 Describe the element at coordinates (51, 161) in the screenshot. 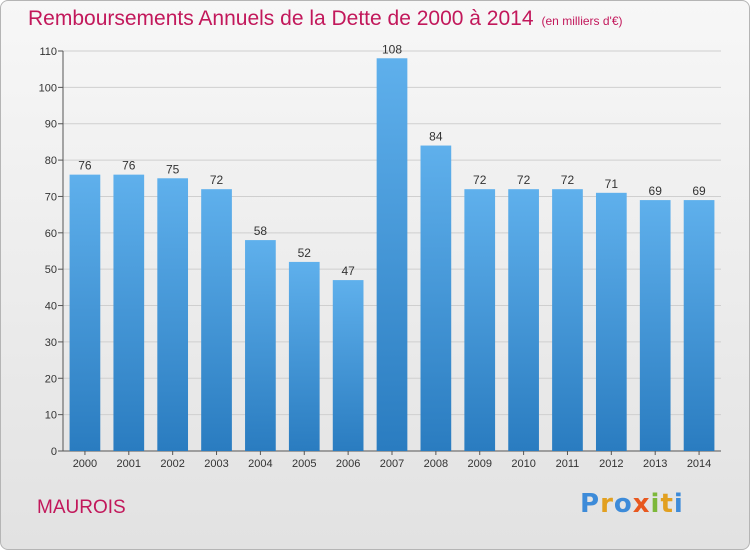

I see `y-tick-label: 80` at that location.